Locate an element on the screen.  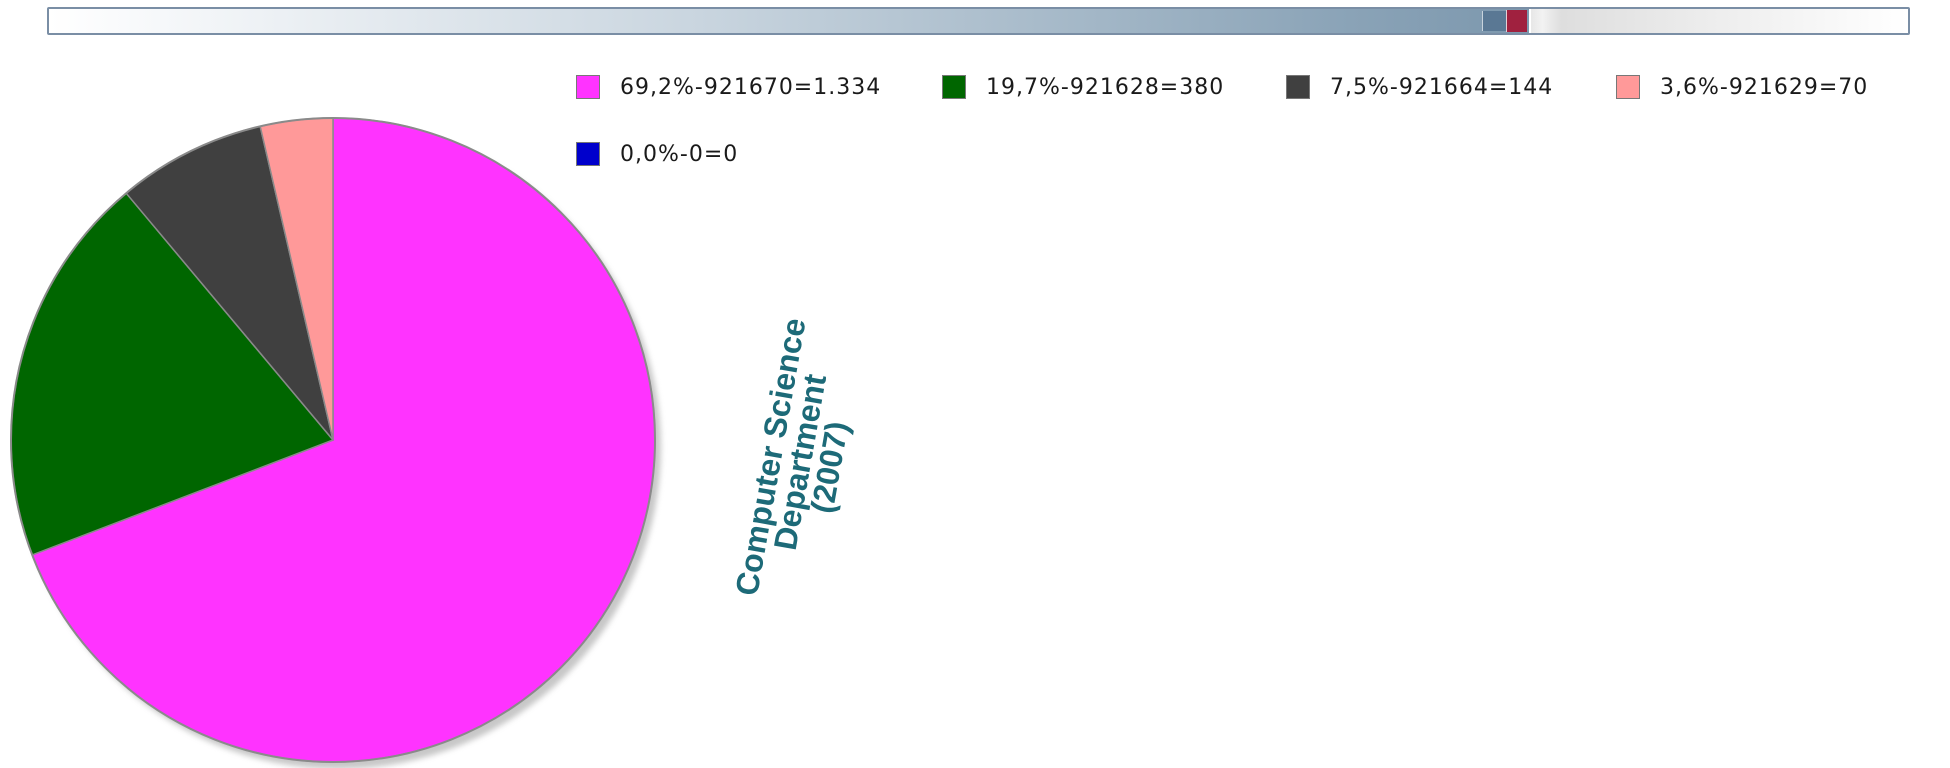
legend-item: 19,7%-921628=380 is located at coordinates (1083, 87).